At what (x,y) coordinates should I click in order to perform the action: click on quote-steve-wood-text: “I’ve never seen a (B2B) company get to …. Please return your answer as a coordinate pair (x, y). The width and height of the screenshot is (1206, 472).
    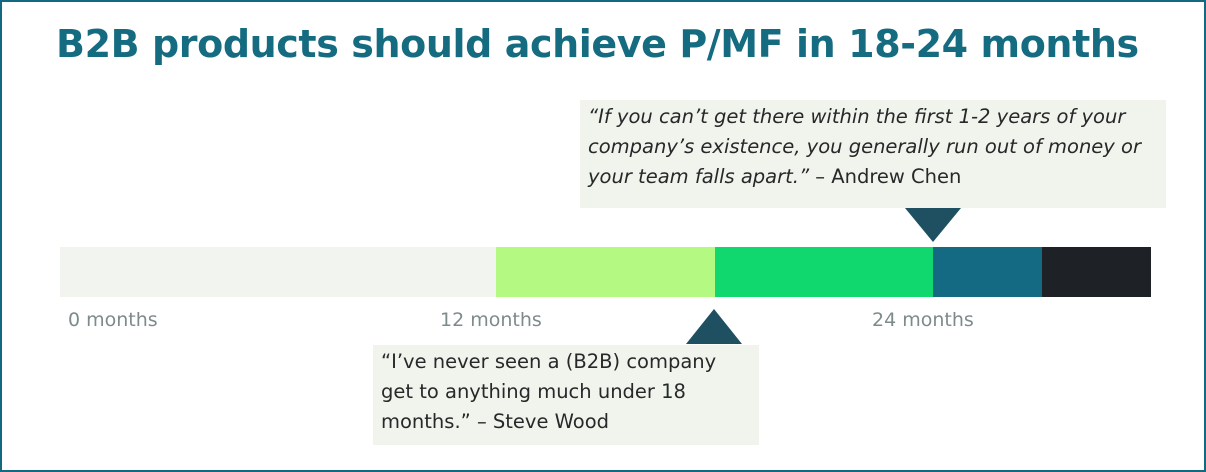
    Looking at the image, I should click on (549, 391).